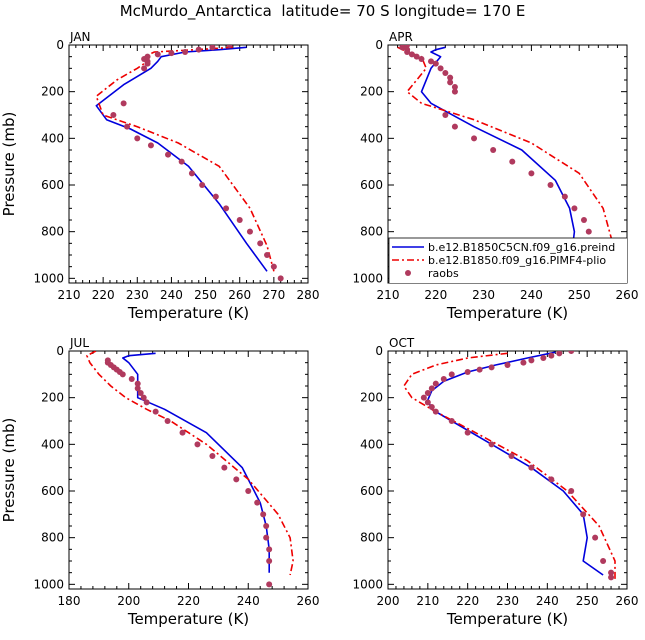  Describe the element at coordinates (80, 37) in the screenshot. I see `panel-title: JAN` at that location.